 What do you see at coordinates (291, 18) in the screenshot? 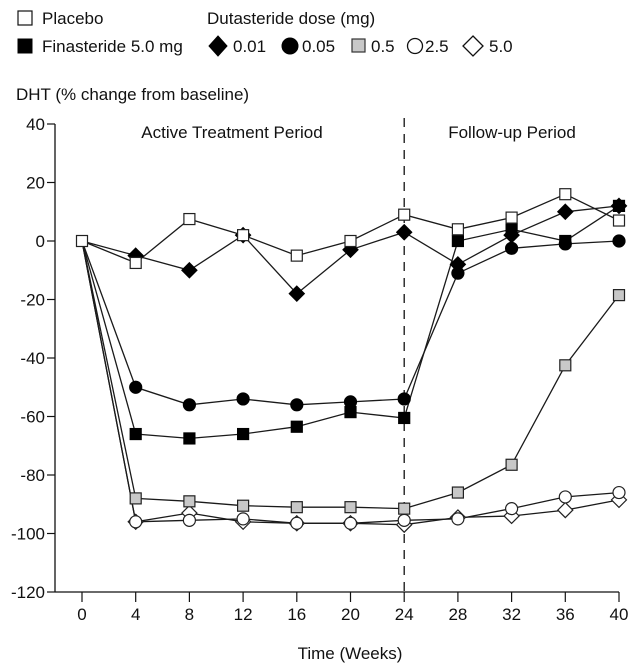
I see `legend-group-title: Dutasteride dose (mg)` at bounding box center [291, 18].